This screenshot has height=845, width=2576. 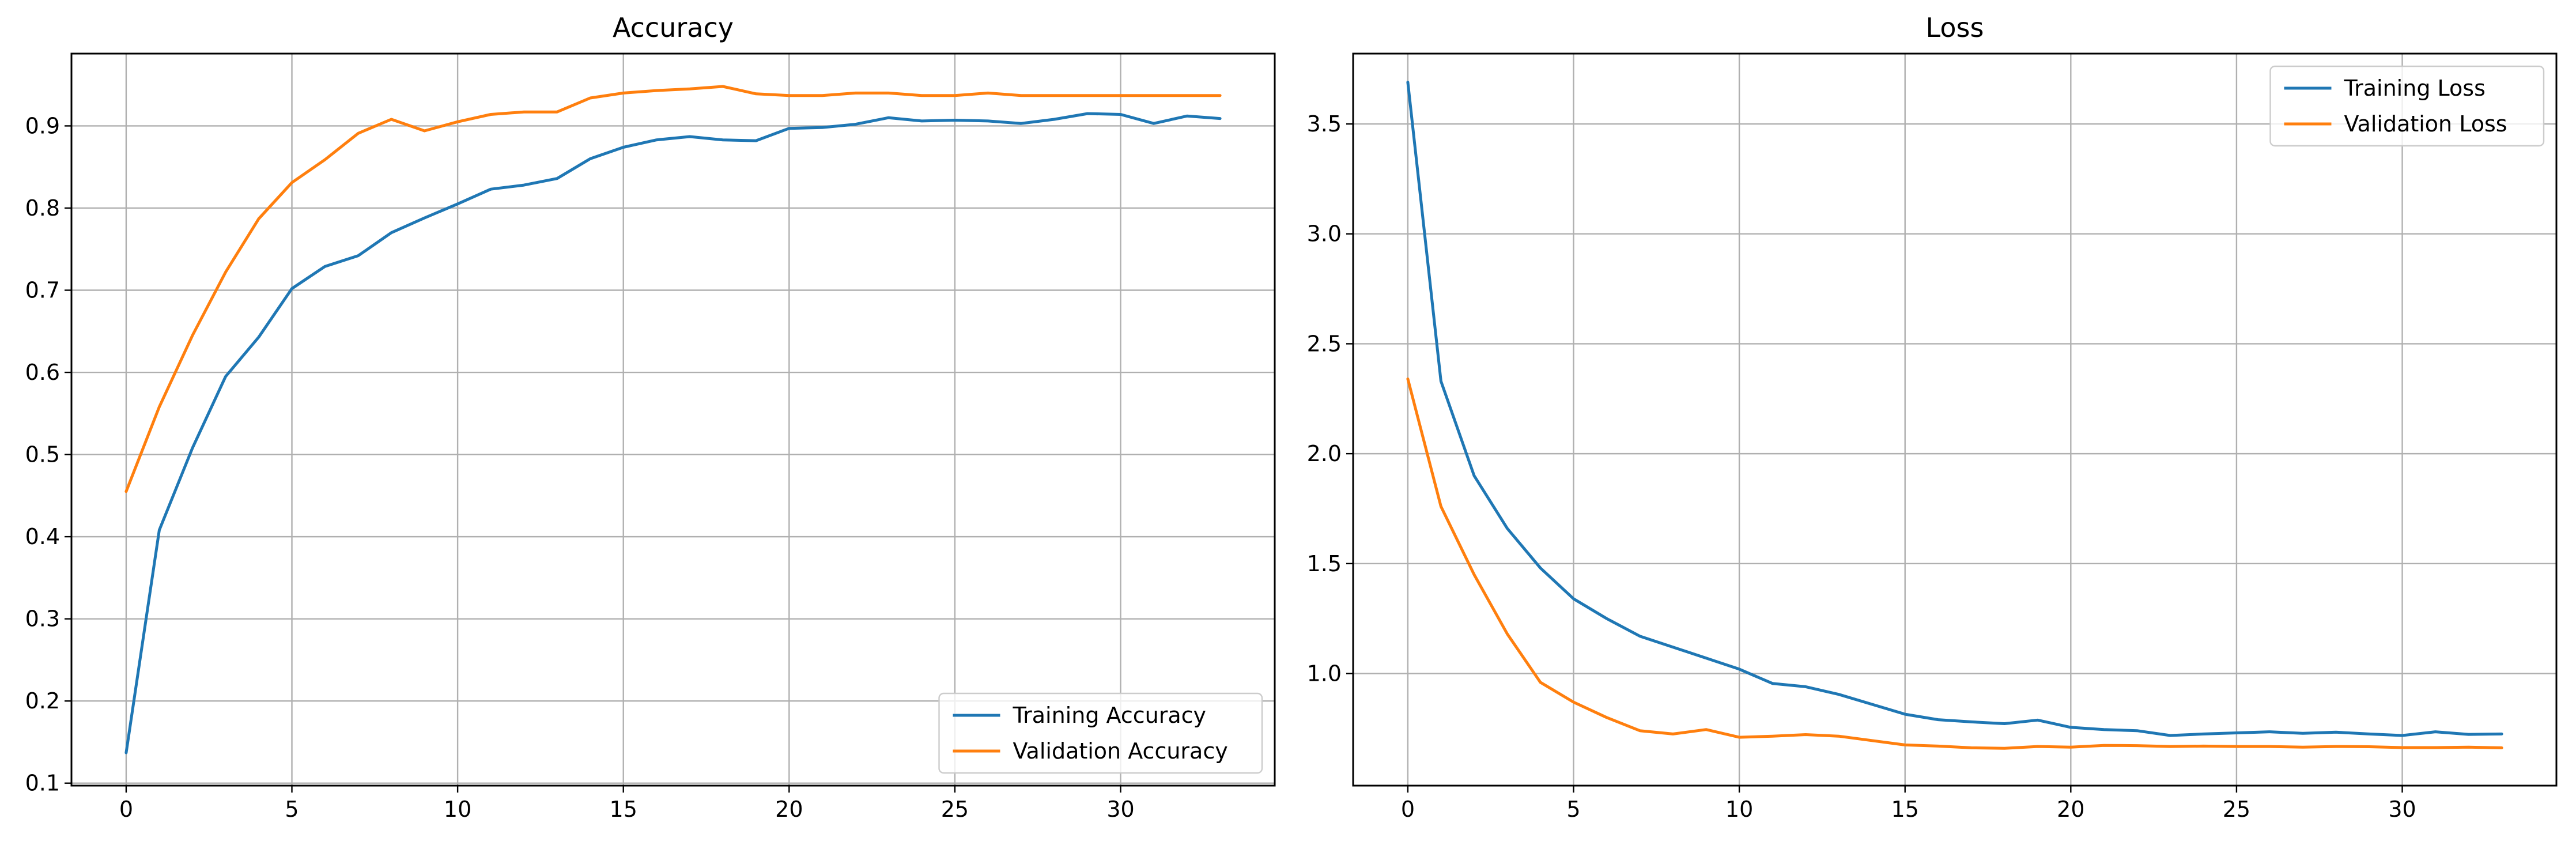 What do you see at coordinates (1739, 809) in the screenshot?
I see `loss-x-tick-label: 10` at bounding box center [1739, 809].